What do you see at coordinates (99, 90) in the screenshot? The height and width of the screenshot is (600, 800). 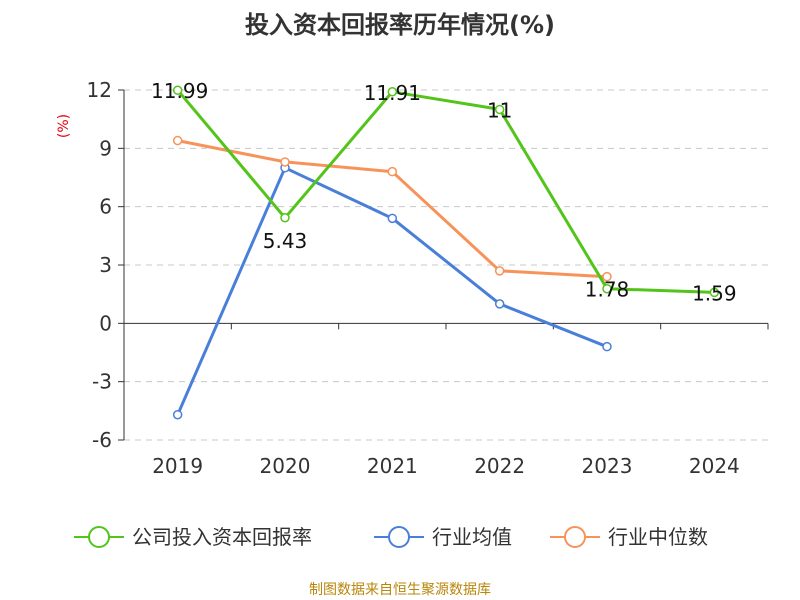 I see `y-tick-label: 12` at bounding box center [99, 90].